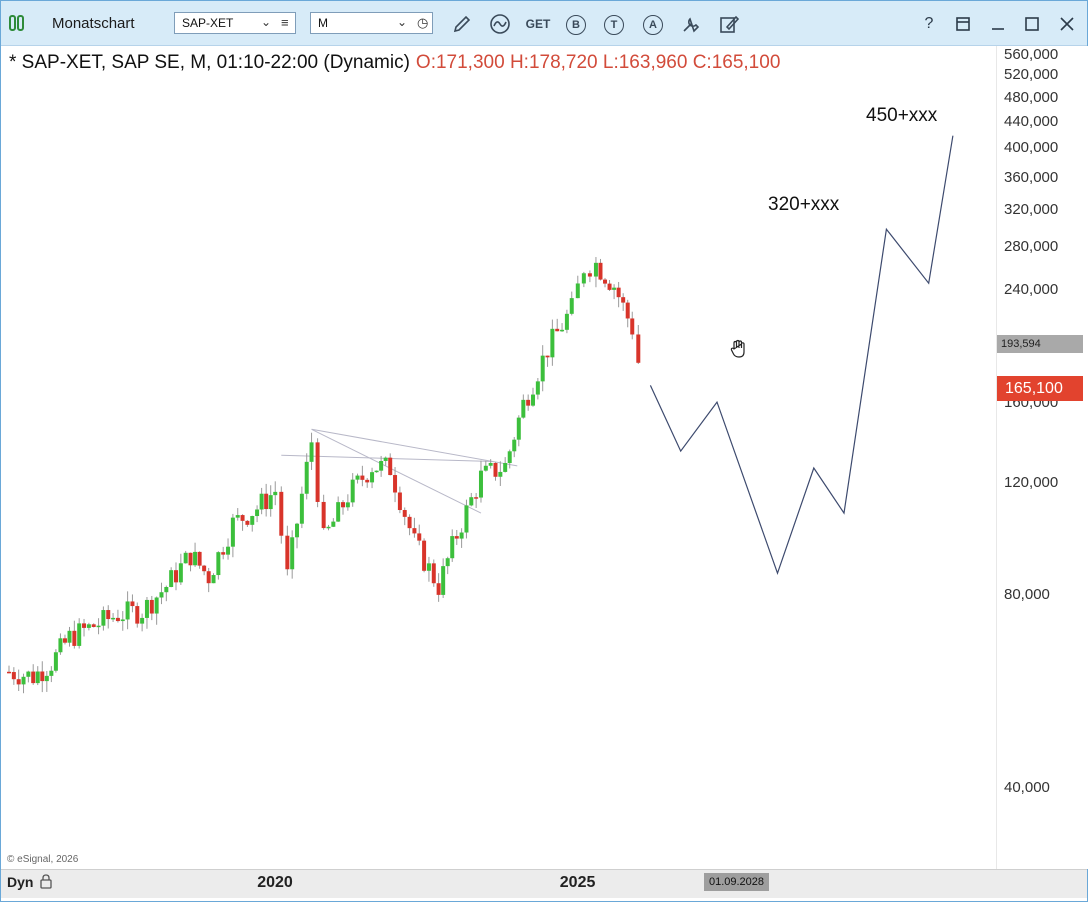  Describe the element at coordinates (614, 24) in the screenshot. I see `t-circle-button: T` at that location.